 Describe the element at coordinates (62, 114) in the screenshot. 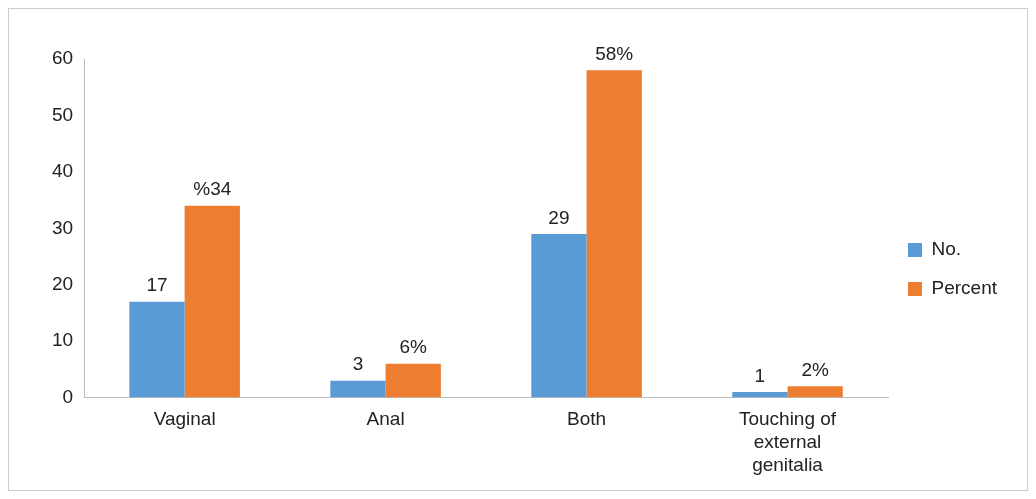

I see `y-tick-label: 50` at that location.